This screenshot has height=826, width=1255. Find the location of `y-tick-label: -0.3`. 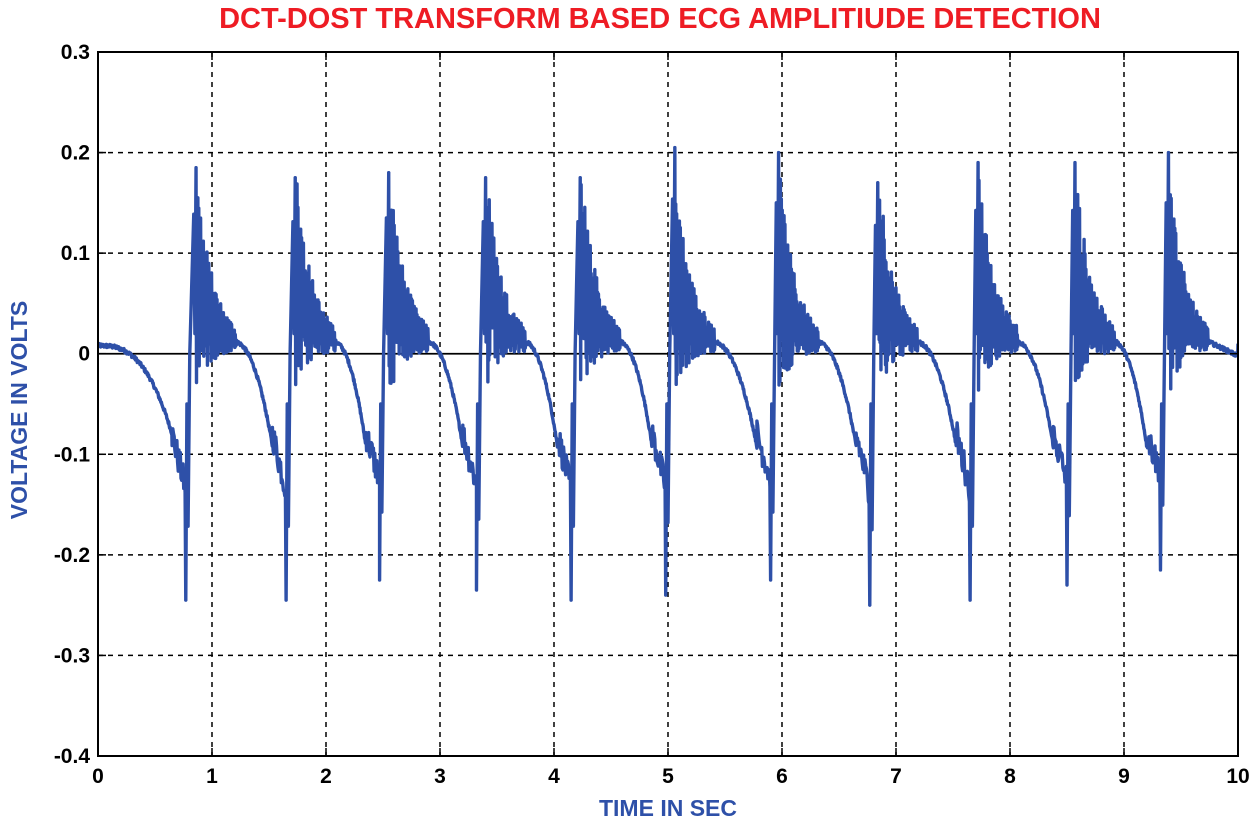

y-tick-label: -0.3 is located at coordinates (72, 655).